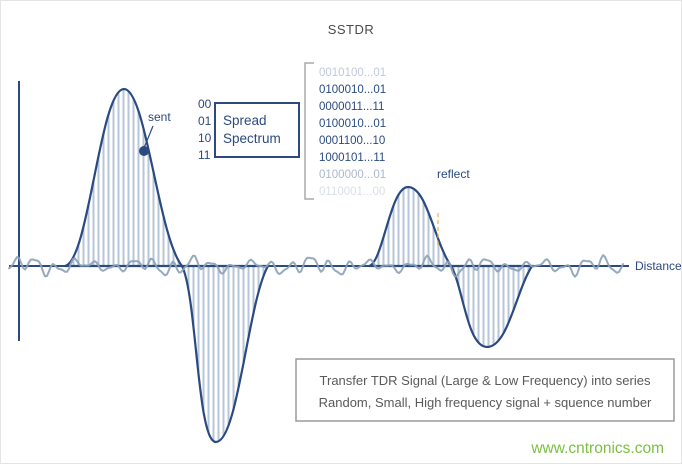  I want to click on spread-spectrum-line1: Spread, so click(245, 120).